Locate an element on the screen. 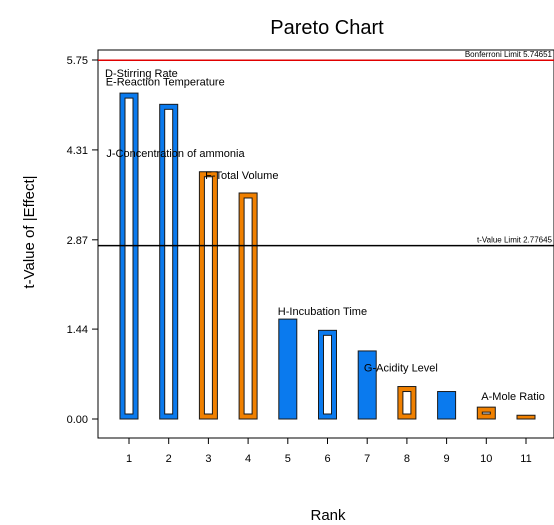 The image size is (554, 525). chart-title: Pareto Chart is located at coordinates (327, 28).